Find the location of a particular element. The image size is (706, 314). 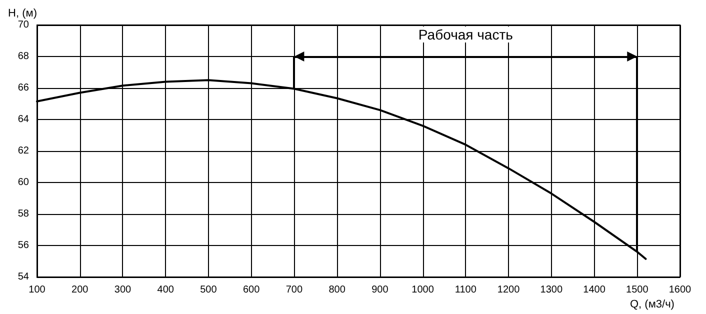

y-tick-label: 66 is located at coordinates (24, 88).